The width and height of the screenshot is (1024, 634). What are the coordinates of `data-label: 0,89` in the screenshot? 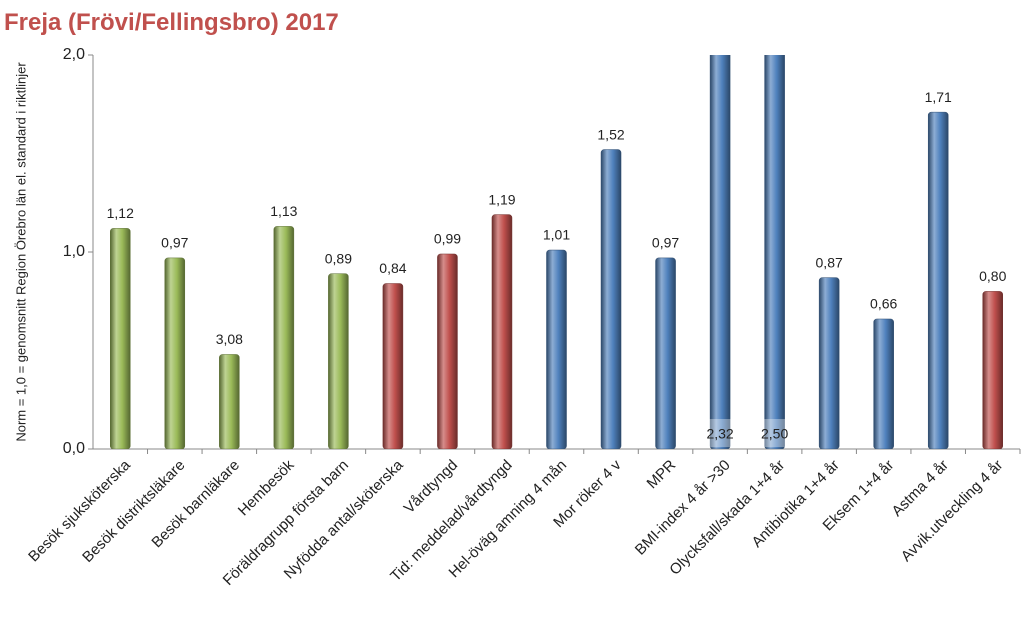 It's located at (338, 258).